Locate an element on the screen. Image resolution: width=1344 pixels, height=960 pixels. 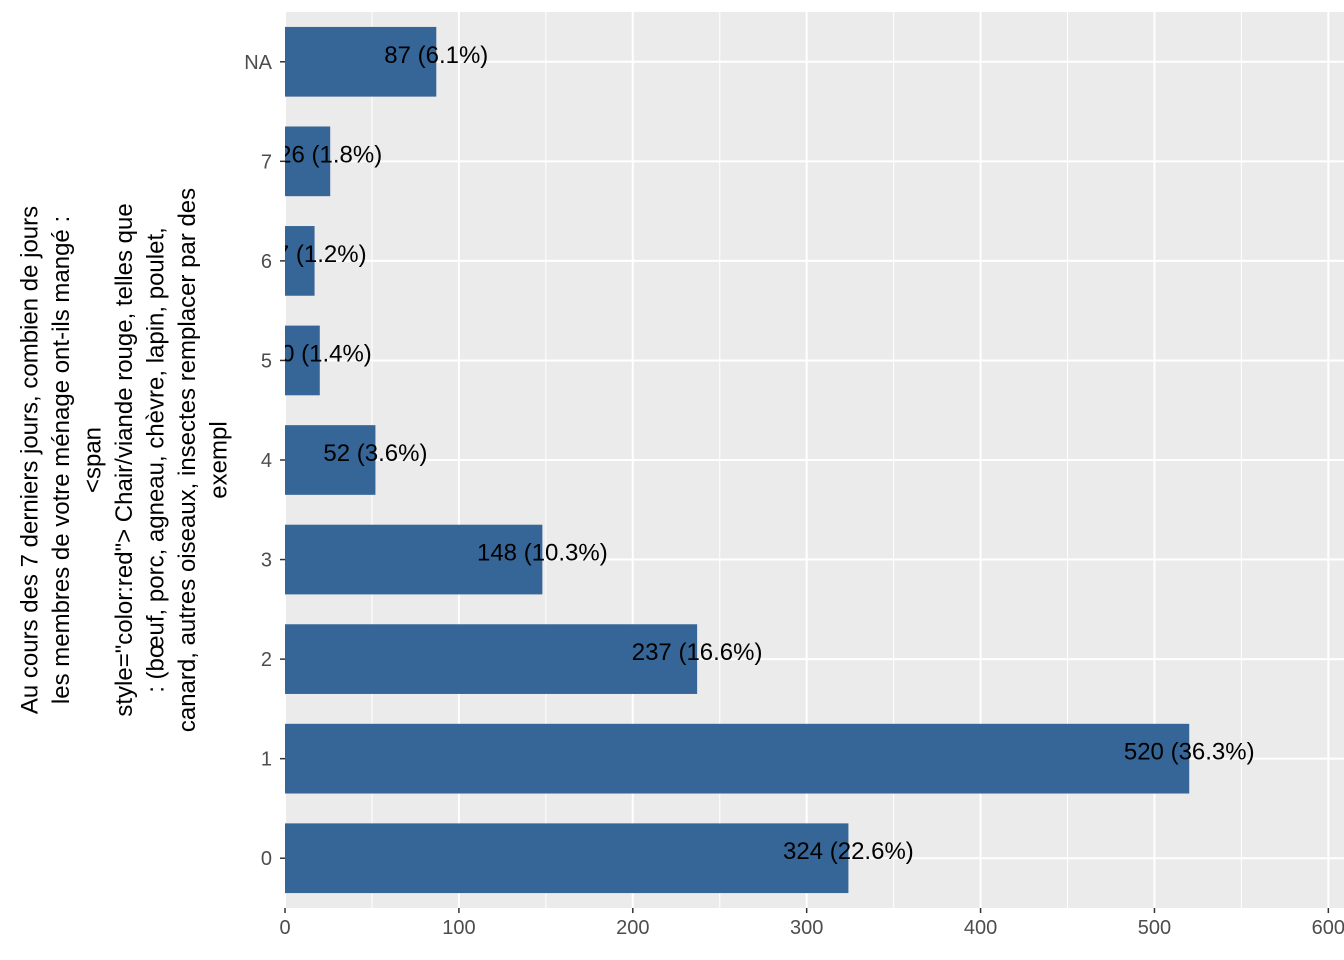
x-tick-label: 100 is located at coordinates (458, 928).